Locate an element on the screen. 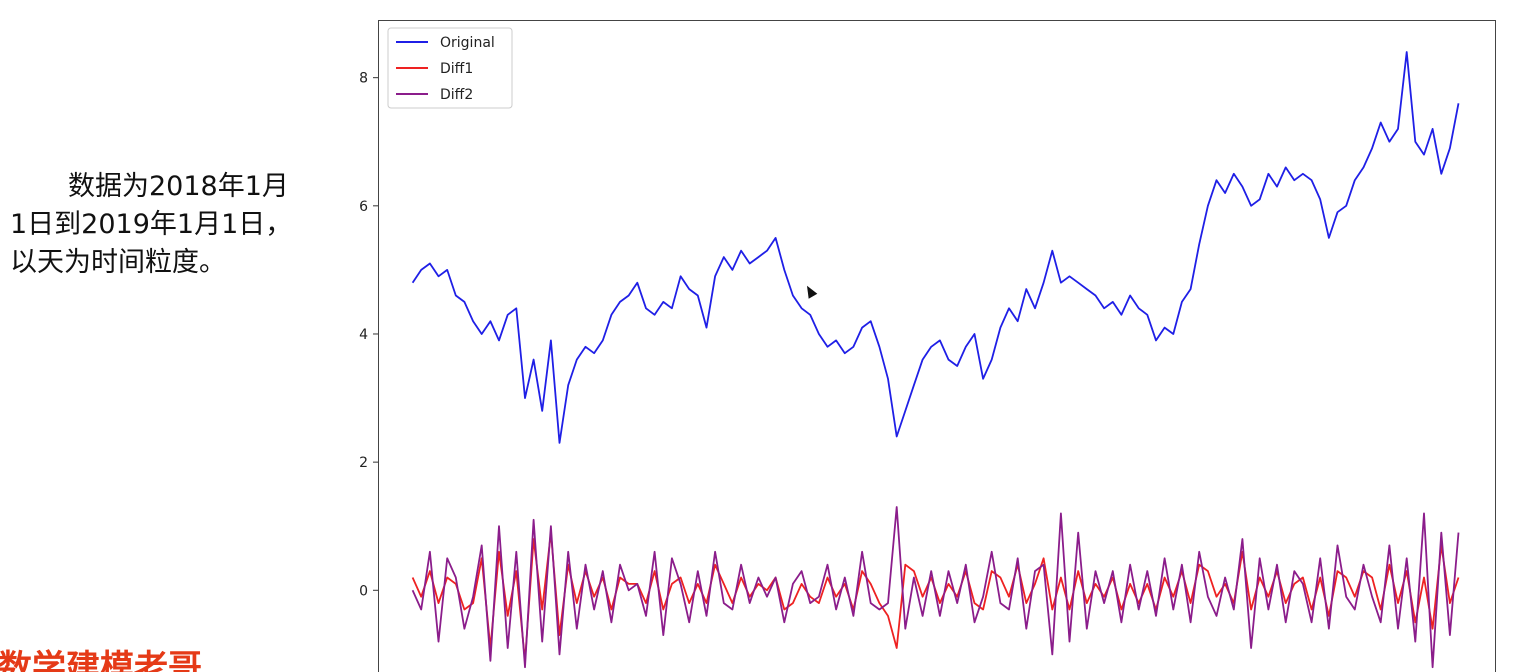 The height and width of the screenshot is (672, 1516). caption-line-1: 数据为2018年1月 is located at coordinates (178, 186).